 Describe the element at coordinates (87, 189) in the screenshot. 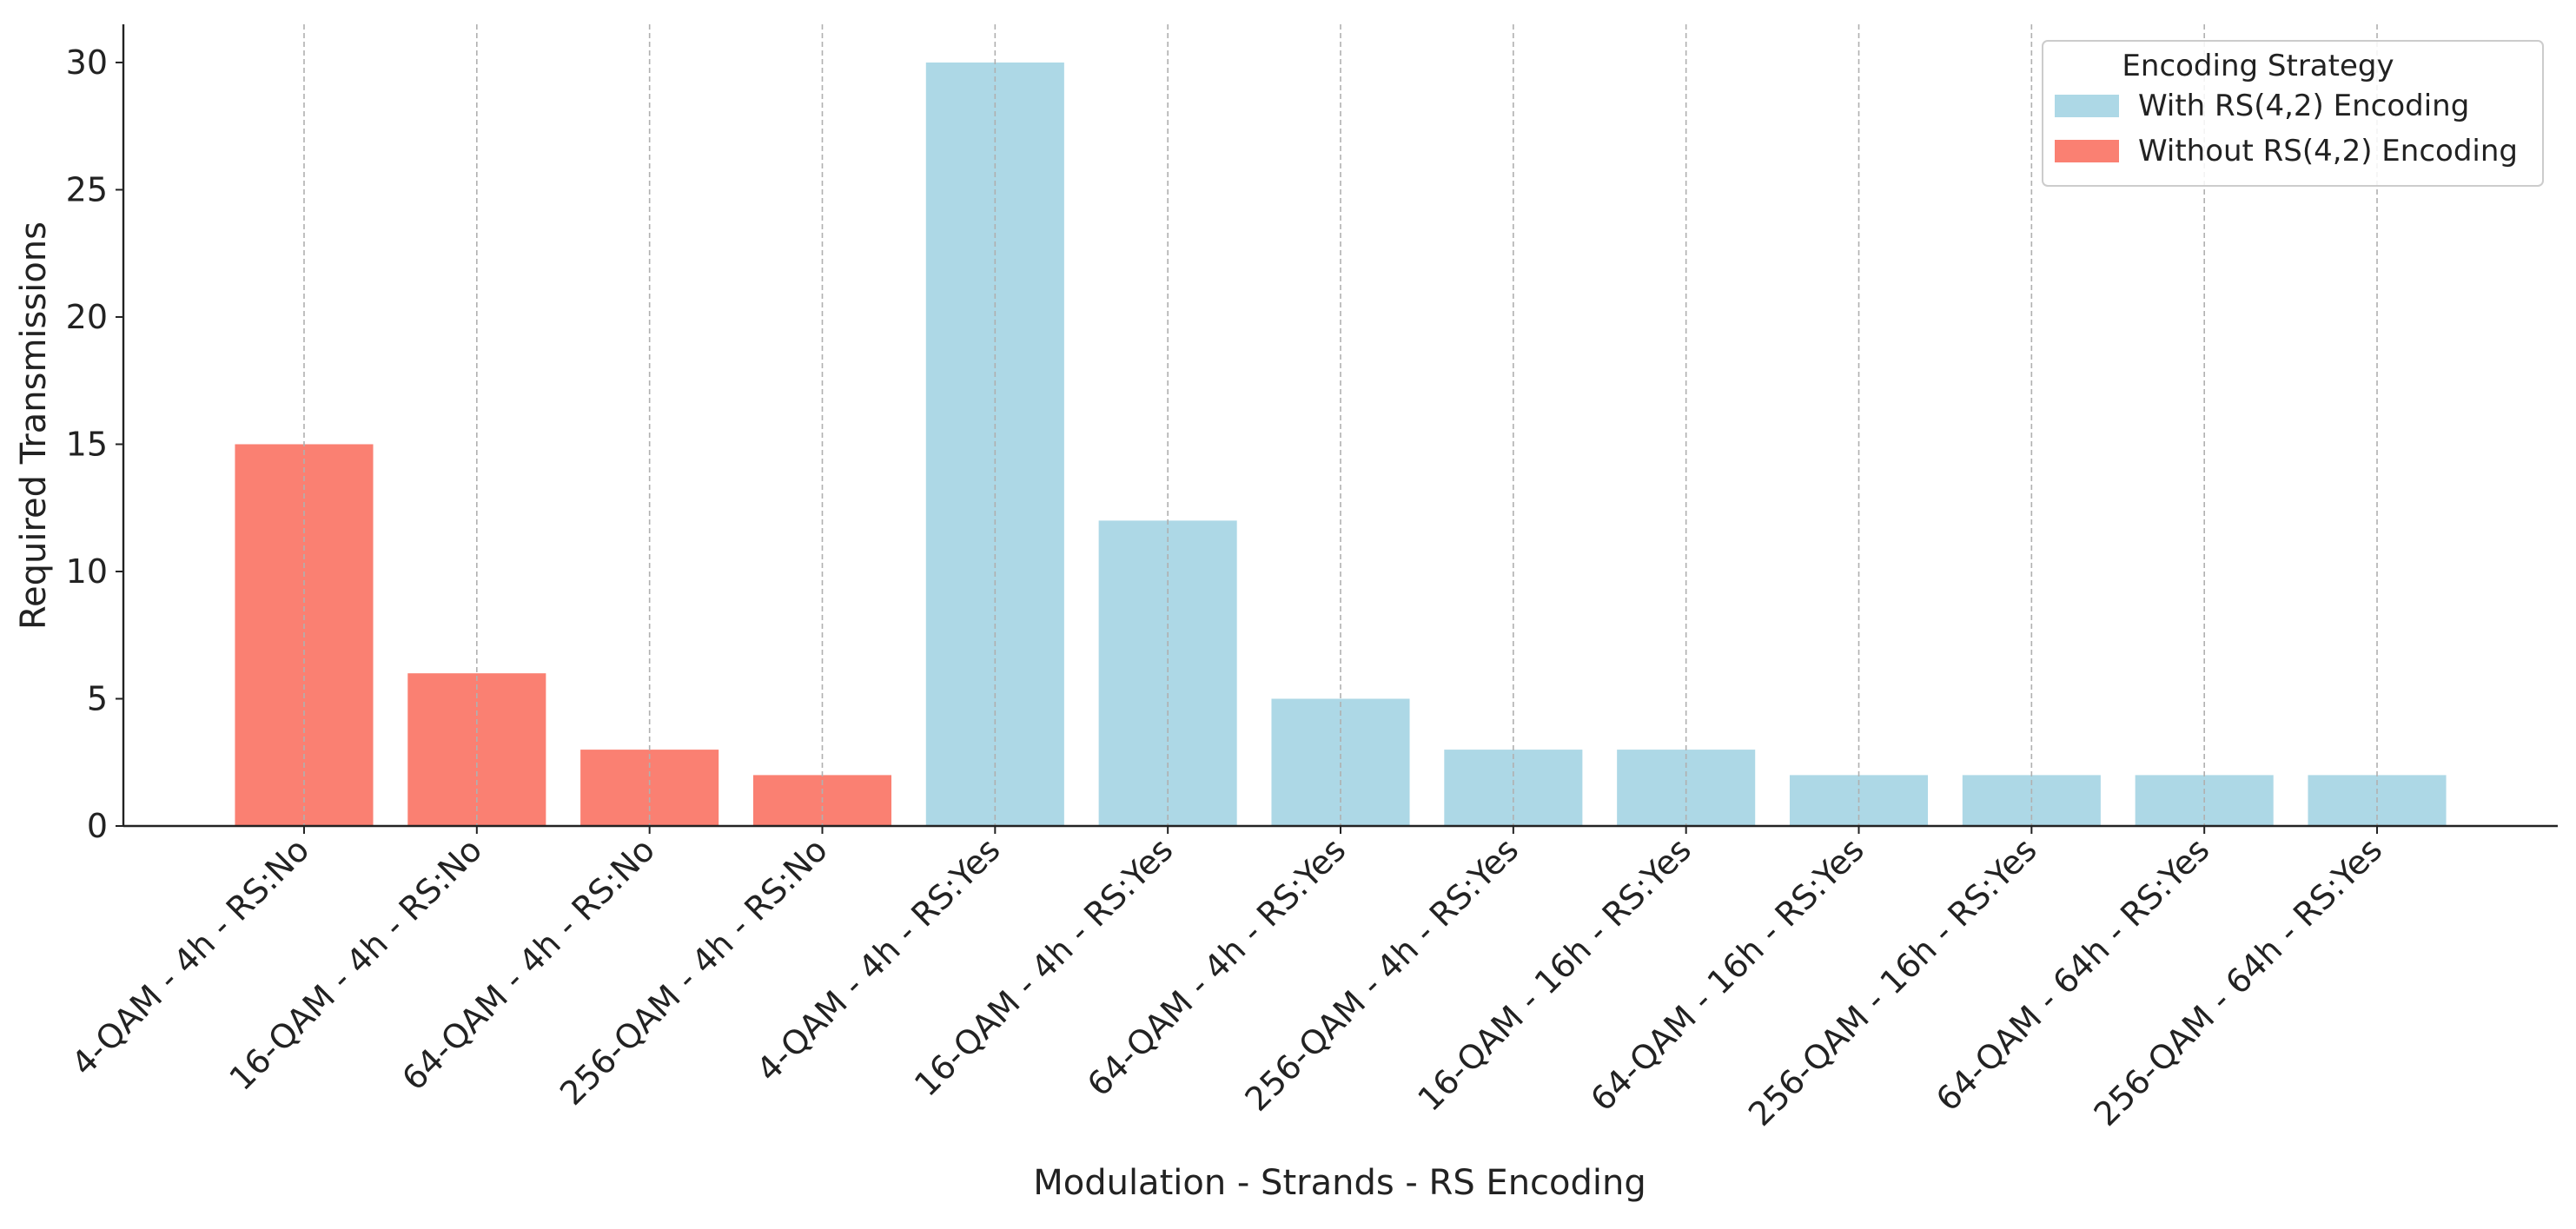

I see `y-tick-label: 25` at that location.